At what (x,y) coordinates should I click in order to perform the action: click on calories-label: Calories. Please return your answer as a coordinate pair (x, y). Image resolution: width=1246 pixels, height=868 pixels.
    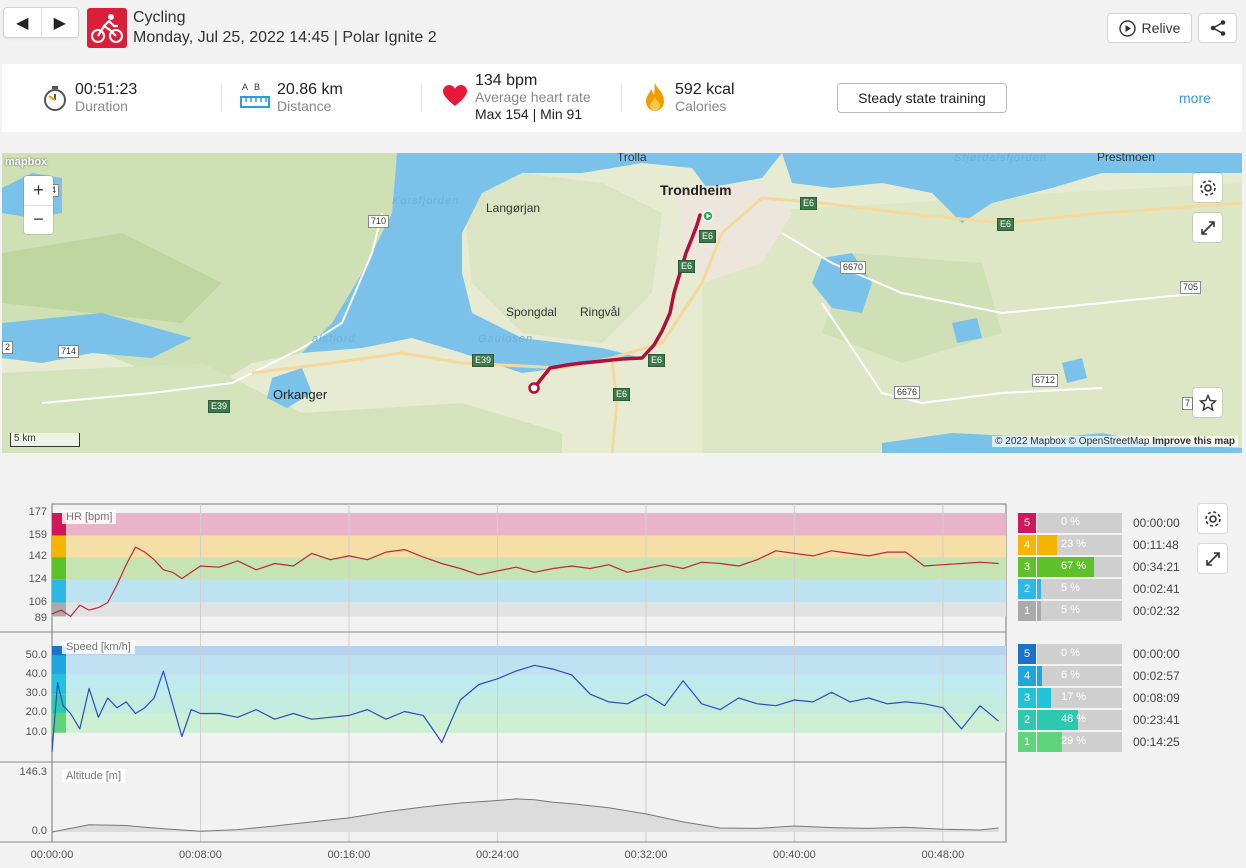
    Looking at the image, I should click on (701, 106).